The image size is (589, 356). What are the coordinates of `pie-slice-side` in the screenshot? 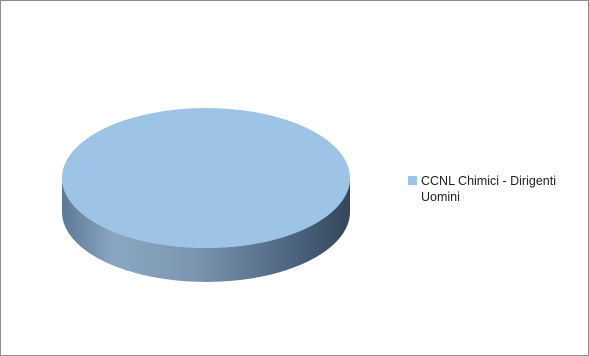 It's located at (206, 230).